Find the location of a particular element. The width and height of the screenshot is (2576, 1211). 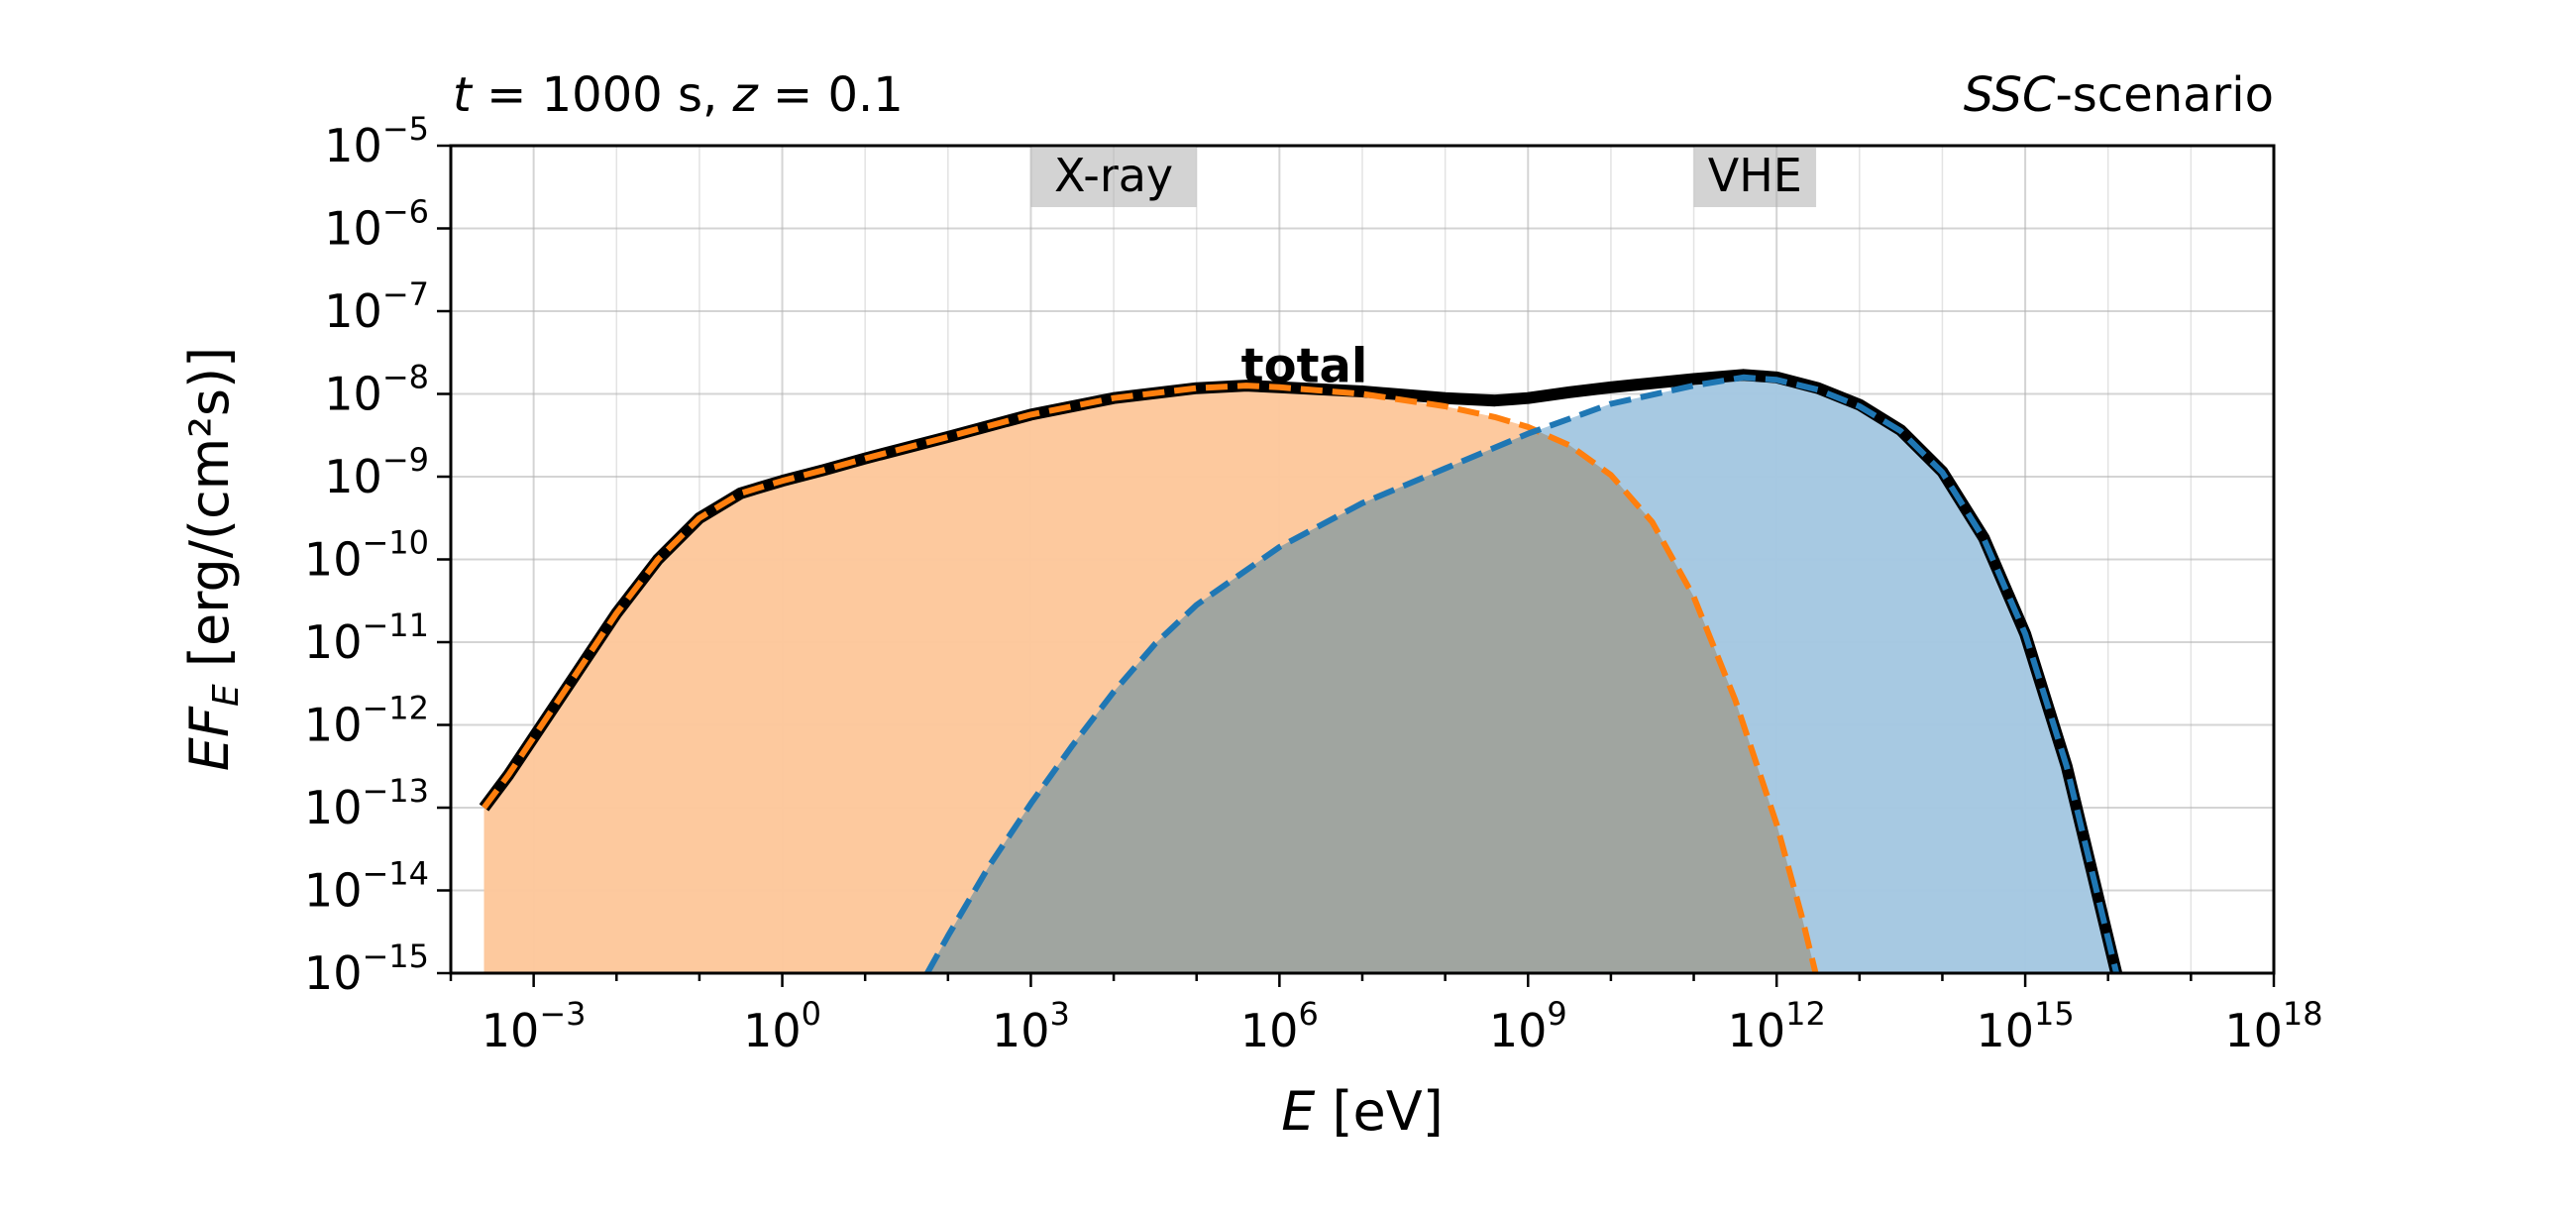

y-tick-label: 10⁻¹² is located at coordinates (367, 721).